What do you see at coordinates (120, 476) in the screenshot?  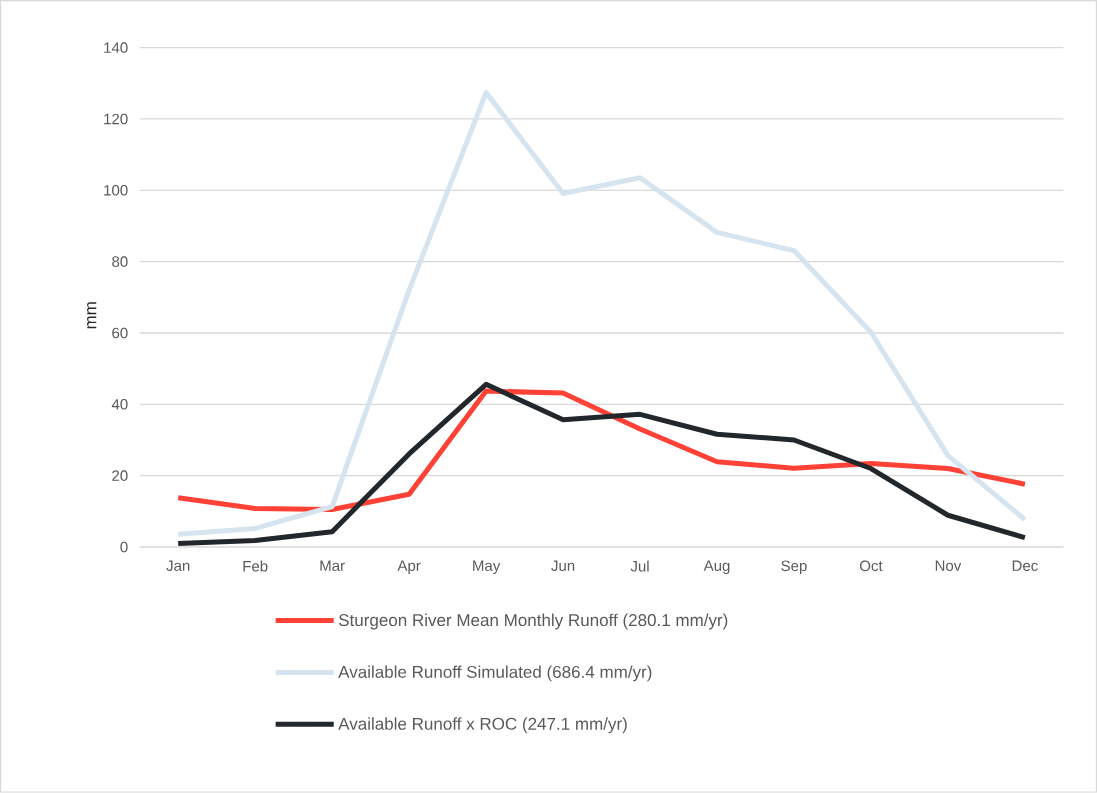 I see `y-tick-label: 20` at bounding box center [120, 476].